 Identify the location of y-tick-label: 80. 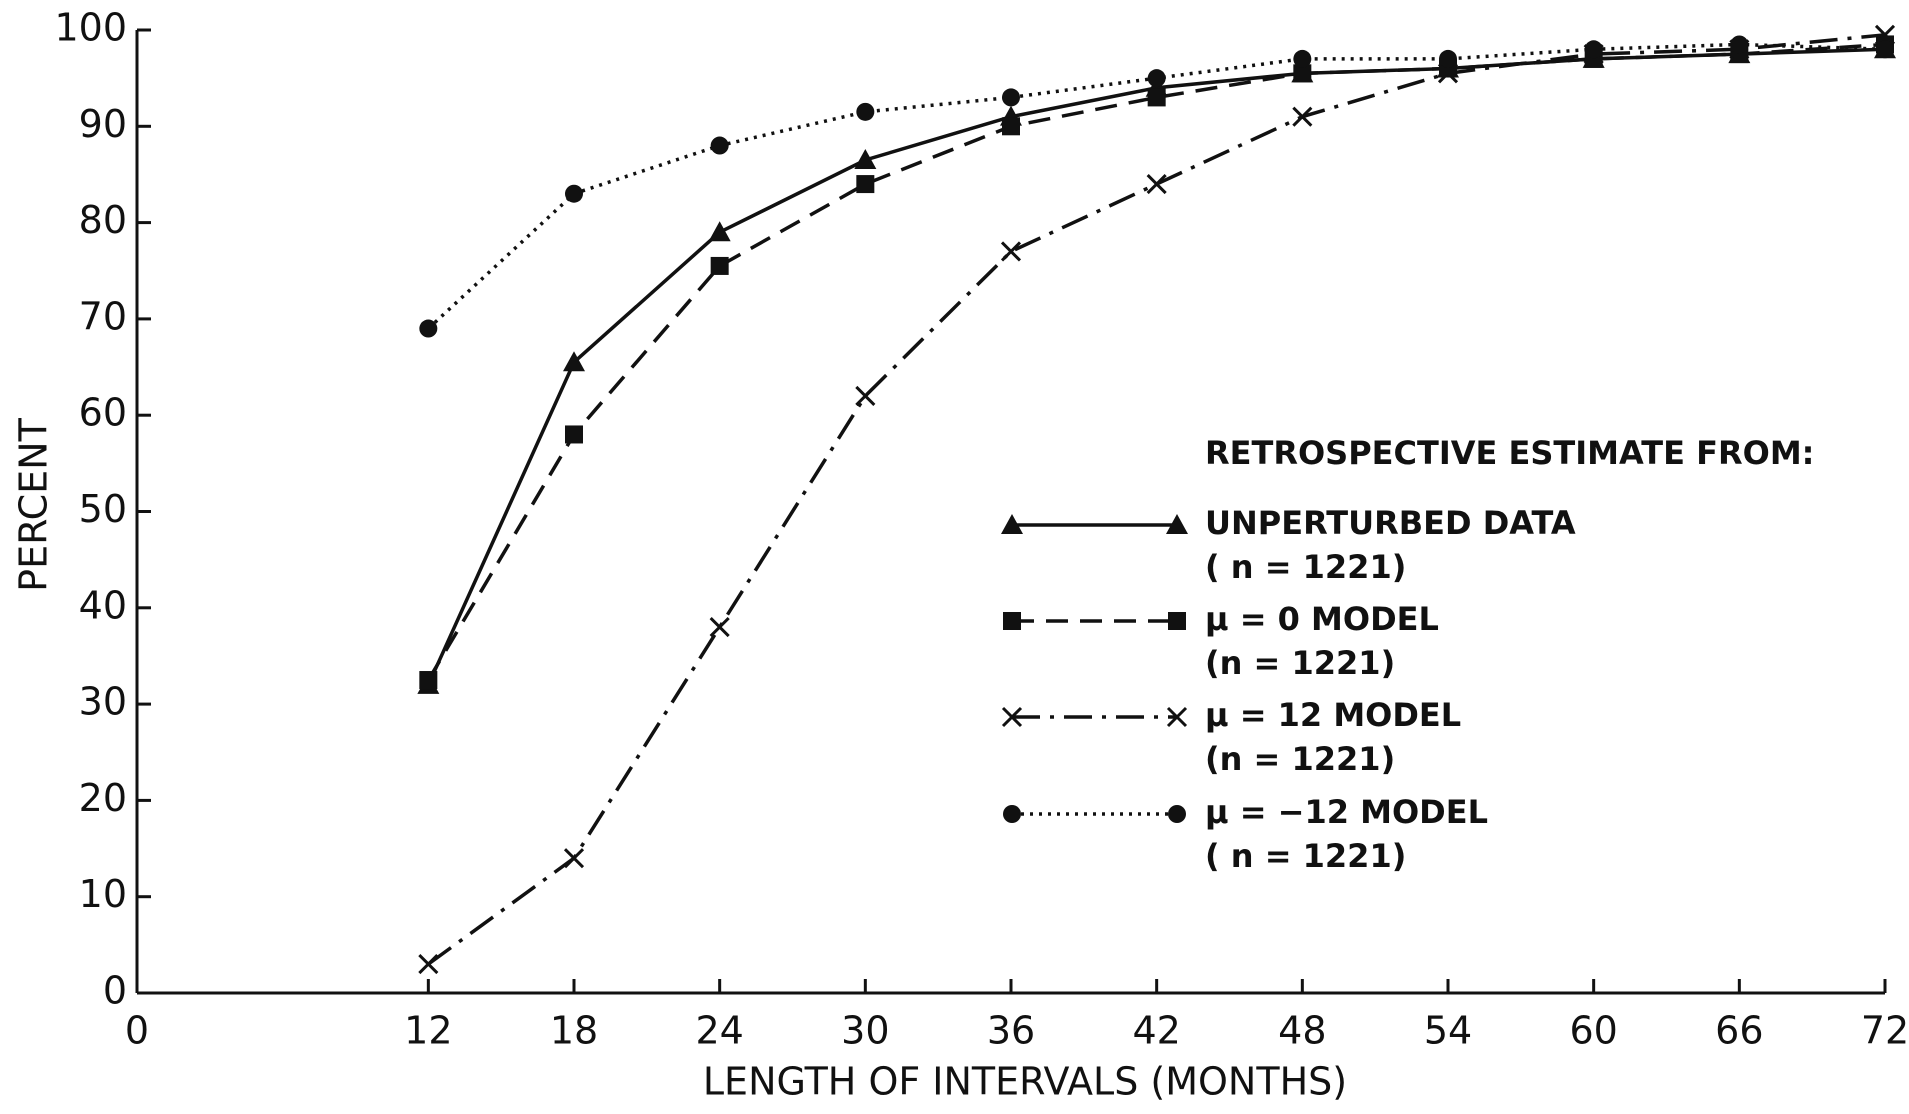
(103, 220).